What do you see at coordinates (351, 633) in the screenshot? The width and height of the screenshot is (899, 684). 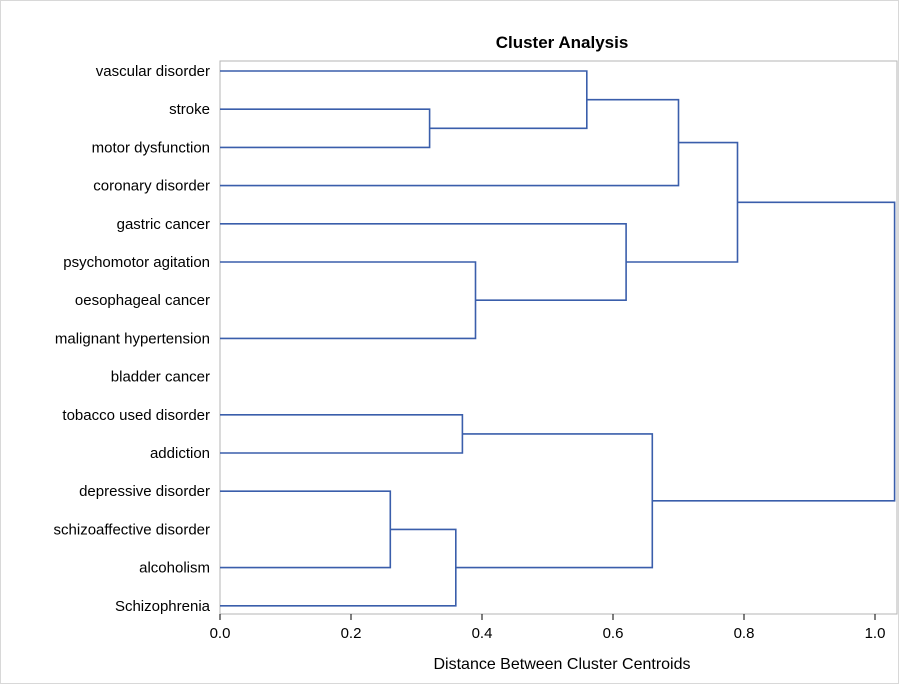 I see `x-tick-label: 0.2` at bounding box center [351, 633].